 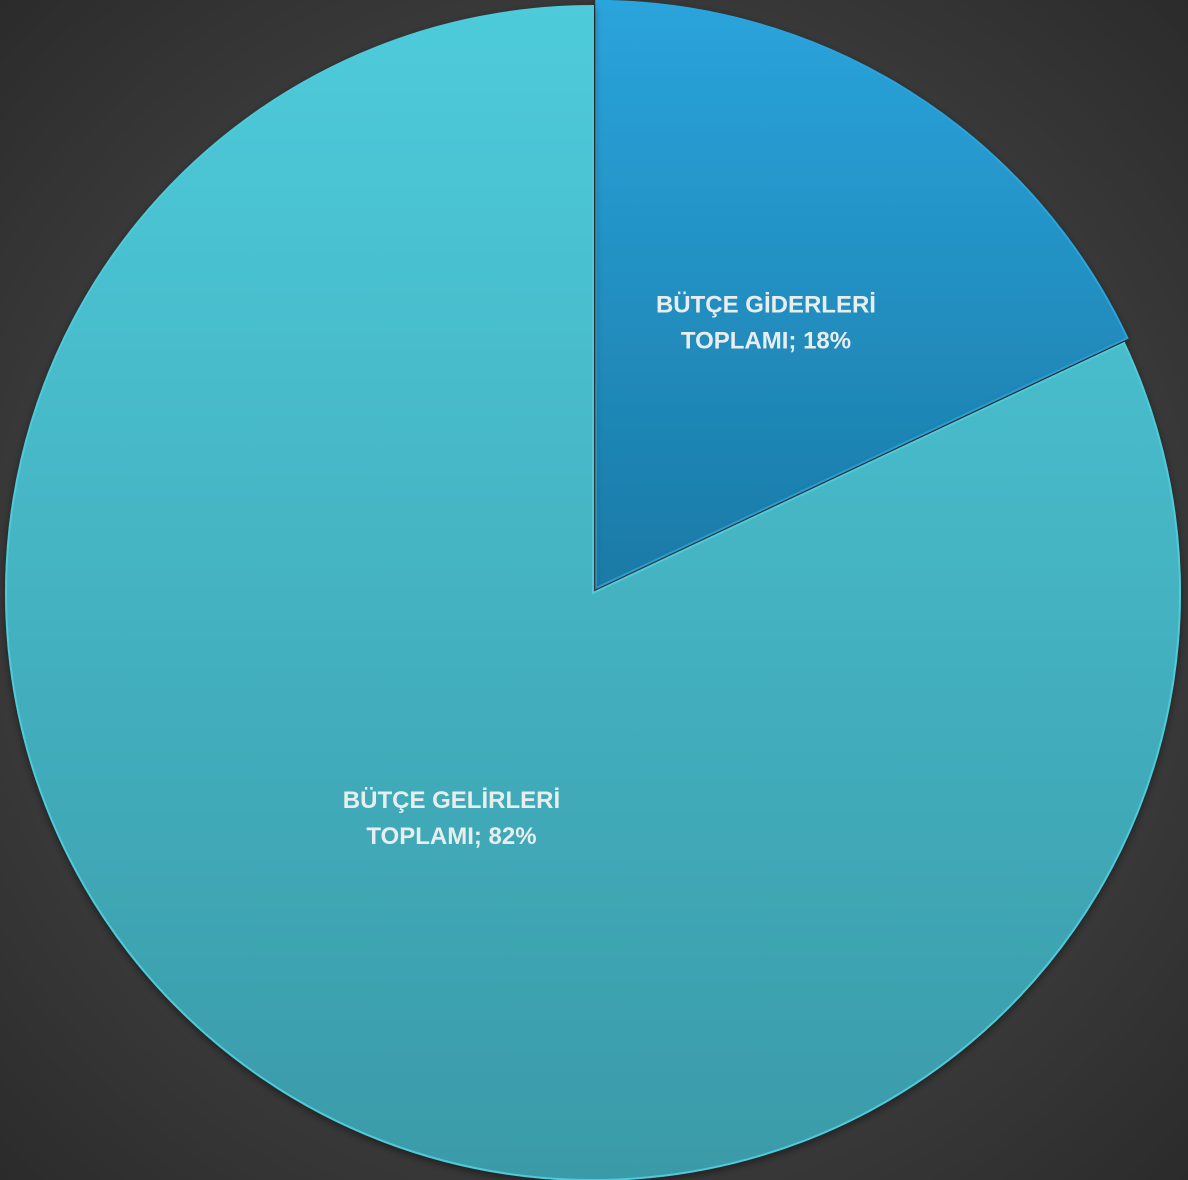 I want to click on pie-slice-label-giderler: BÜTÇE GİDERLERİ TOPLAMI; 18%, so click(x=766, y=322).